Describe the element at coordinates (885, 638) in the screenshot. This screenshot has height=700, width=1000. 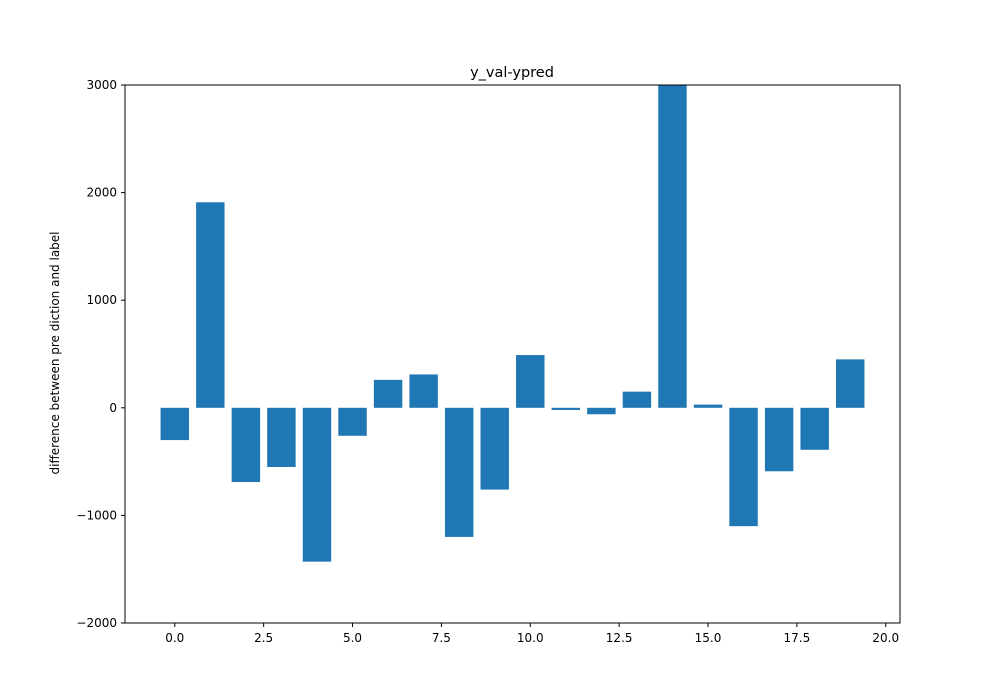
I see `x-tick-label: 20.0` at that location.